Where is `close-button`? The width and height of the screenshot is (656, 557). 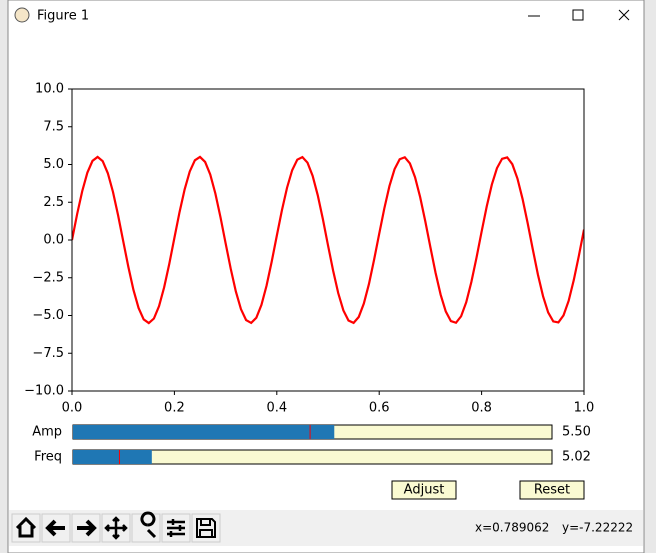
close-button is located at coordinates (624, 15).